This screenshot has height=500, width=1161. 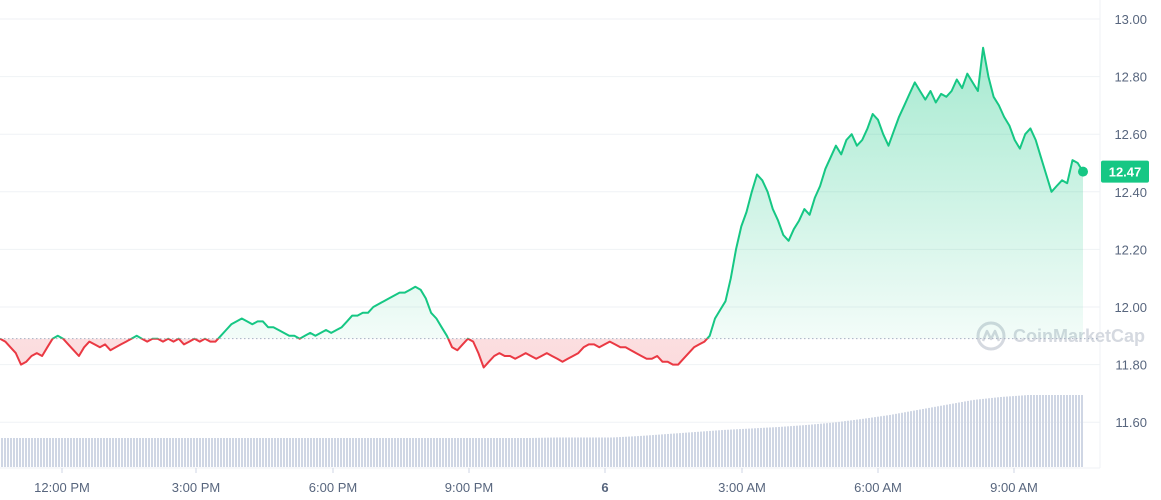 I want to click on price-line-down, so click(x=354, y=353).